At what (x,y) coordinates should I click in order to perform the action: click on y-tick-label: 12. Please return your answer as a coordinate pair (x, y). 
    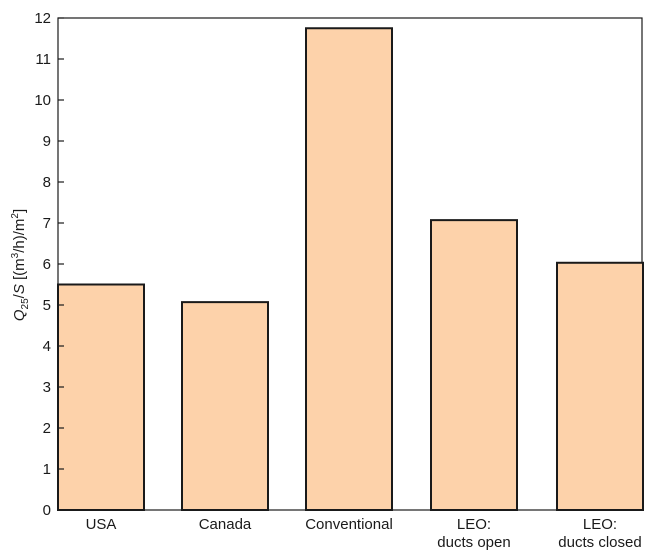
    Looking at the image, I should click on (42, 18).